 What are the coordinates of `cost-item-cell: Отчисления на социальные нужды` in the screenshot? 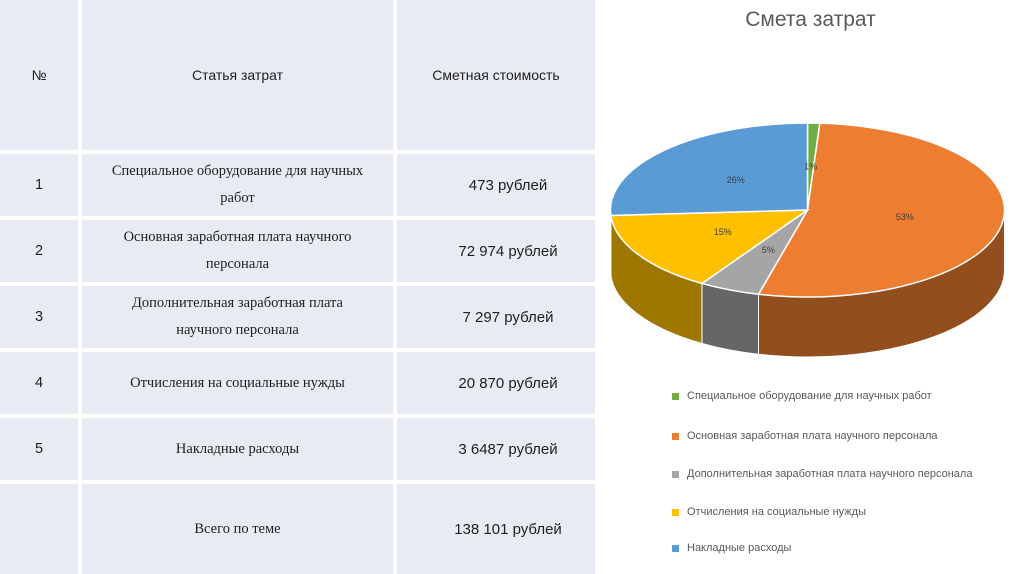 It's located at (237, 383).